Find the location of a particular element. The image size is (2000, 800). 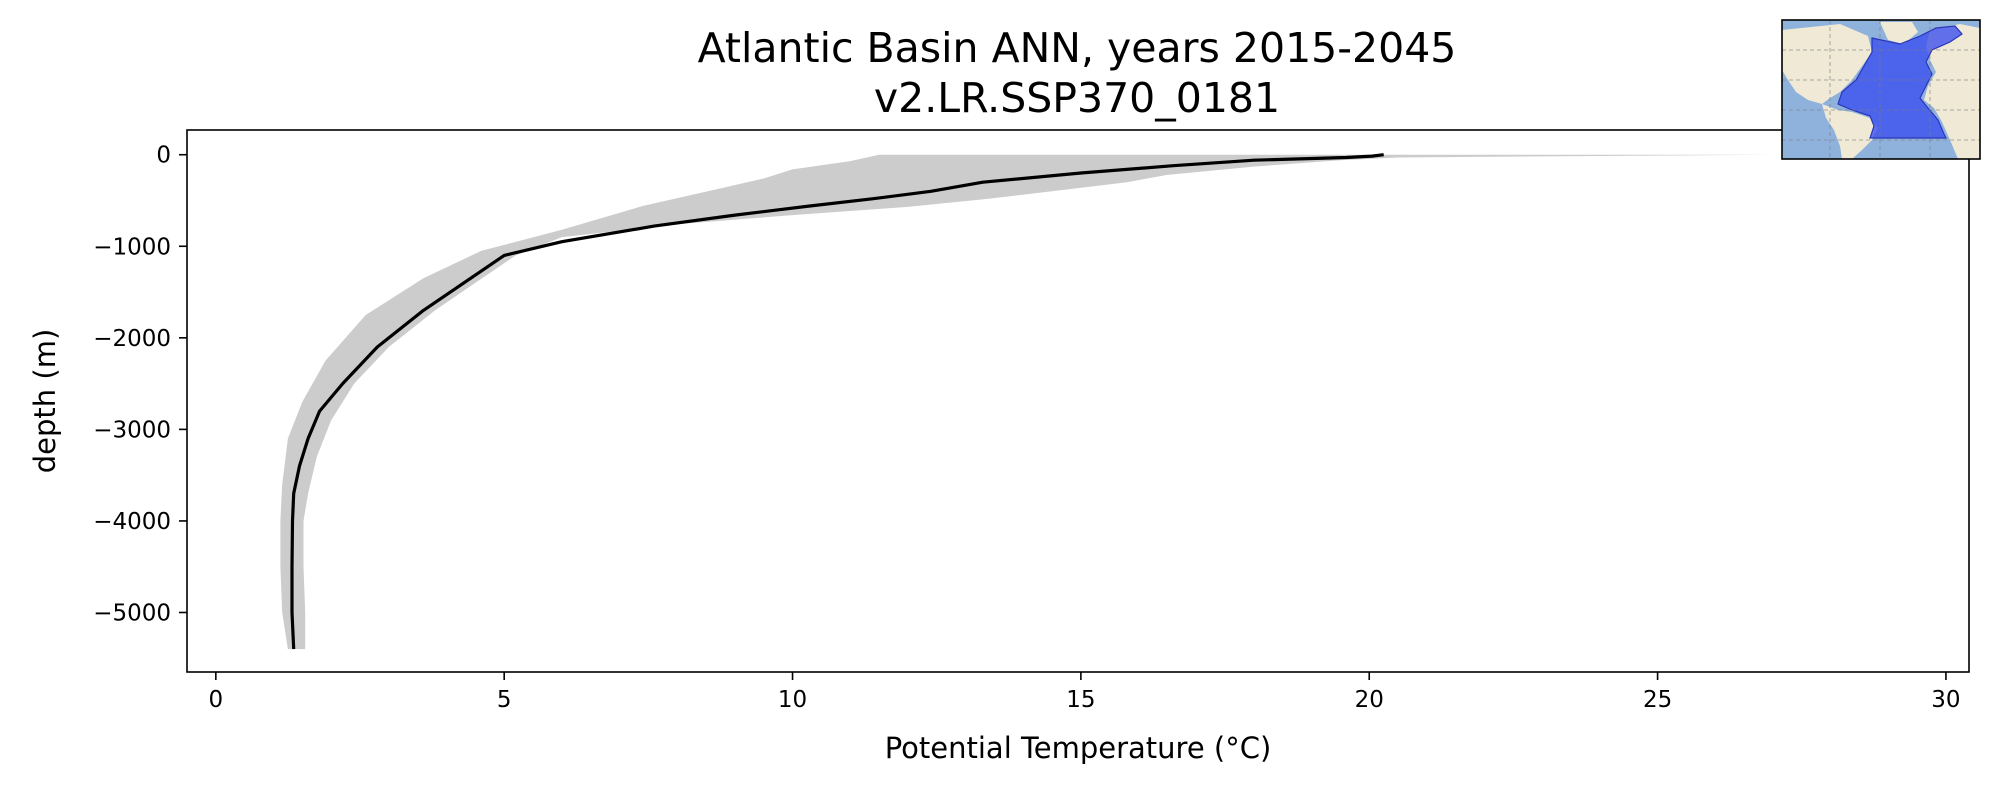

x-tick-label: 20 is located at coordinates (1369, 700).